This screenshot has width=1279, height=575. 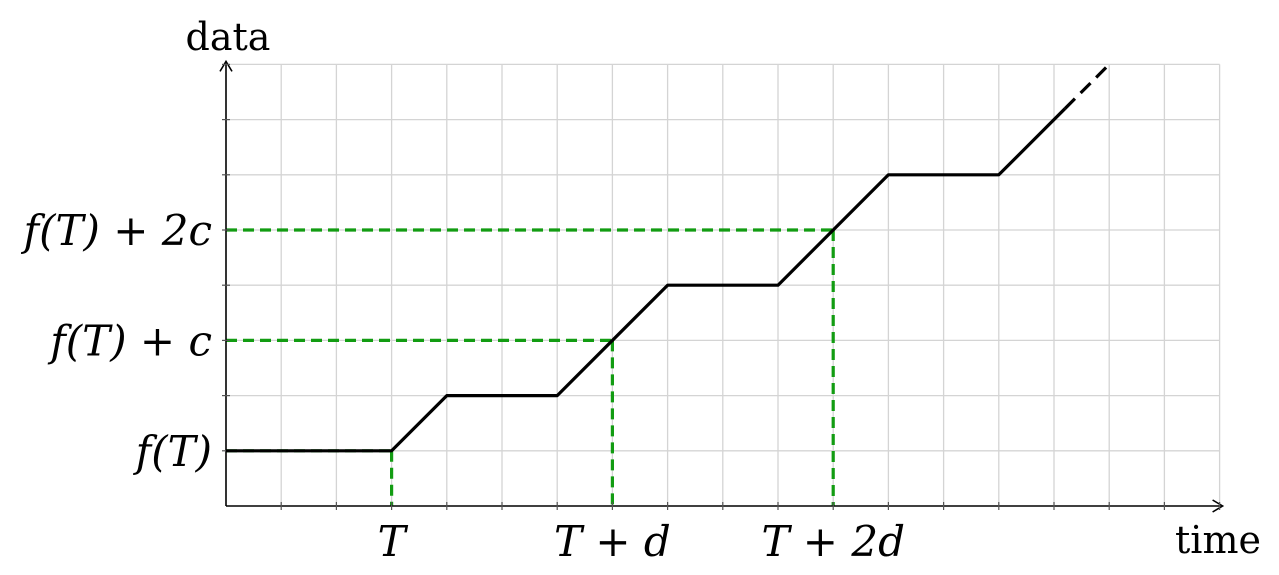 I want to click on y-tick-label: f(T) + c, so click(x=129, y=340).